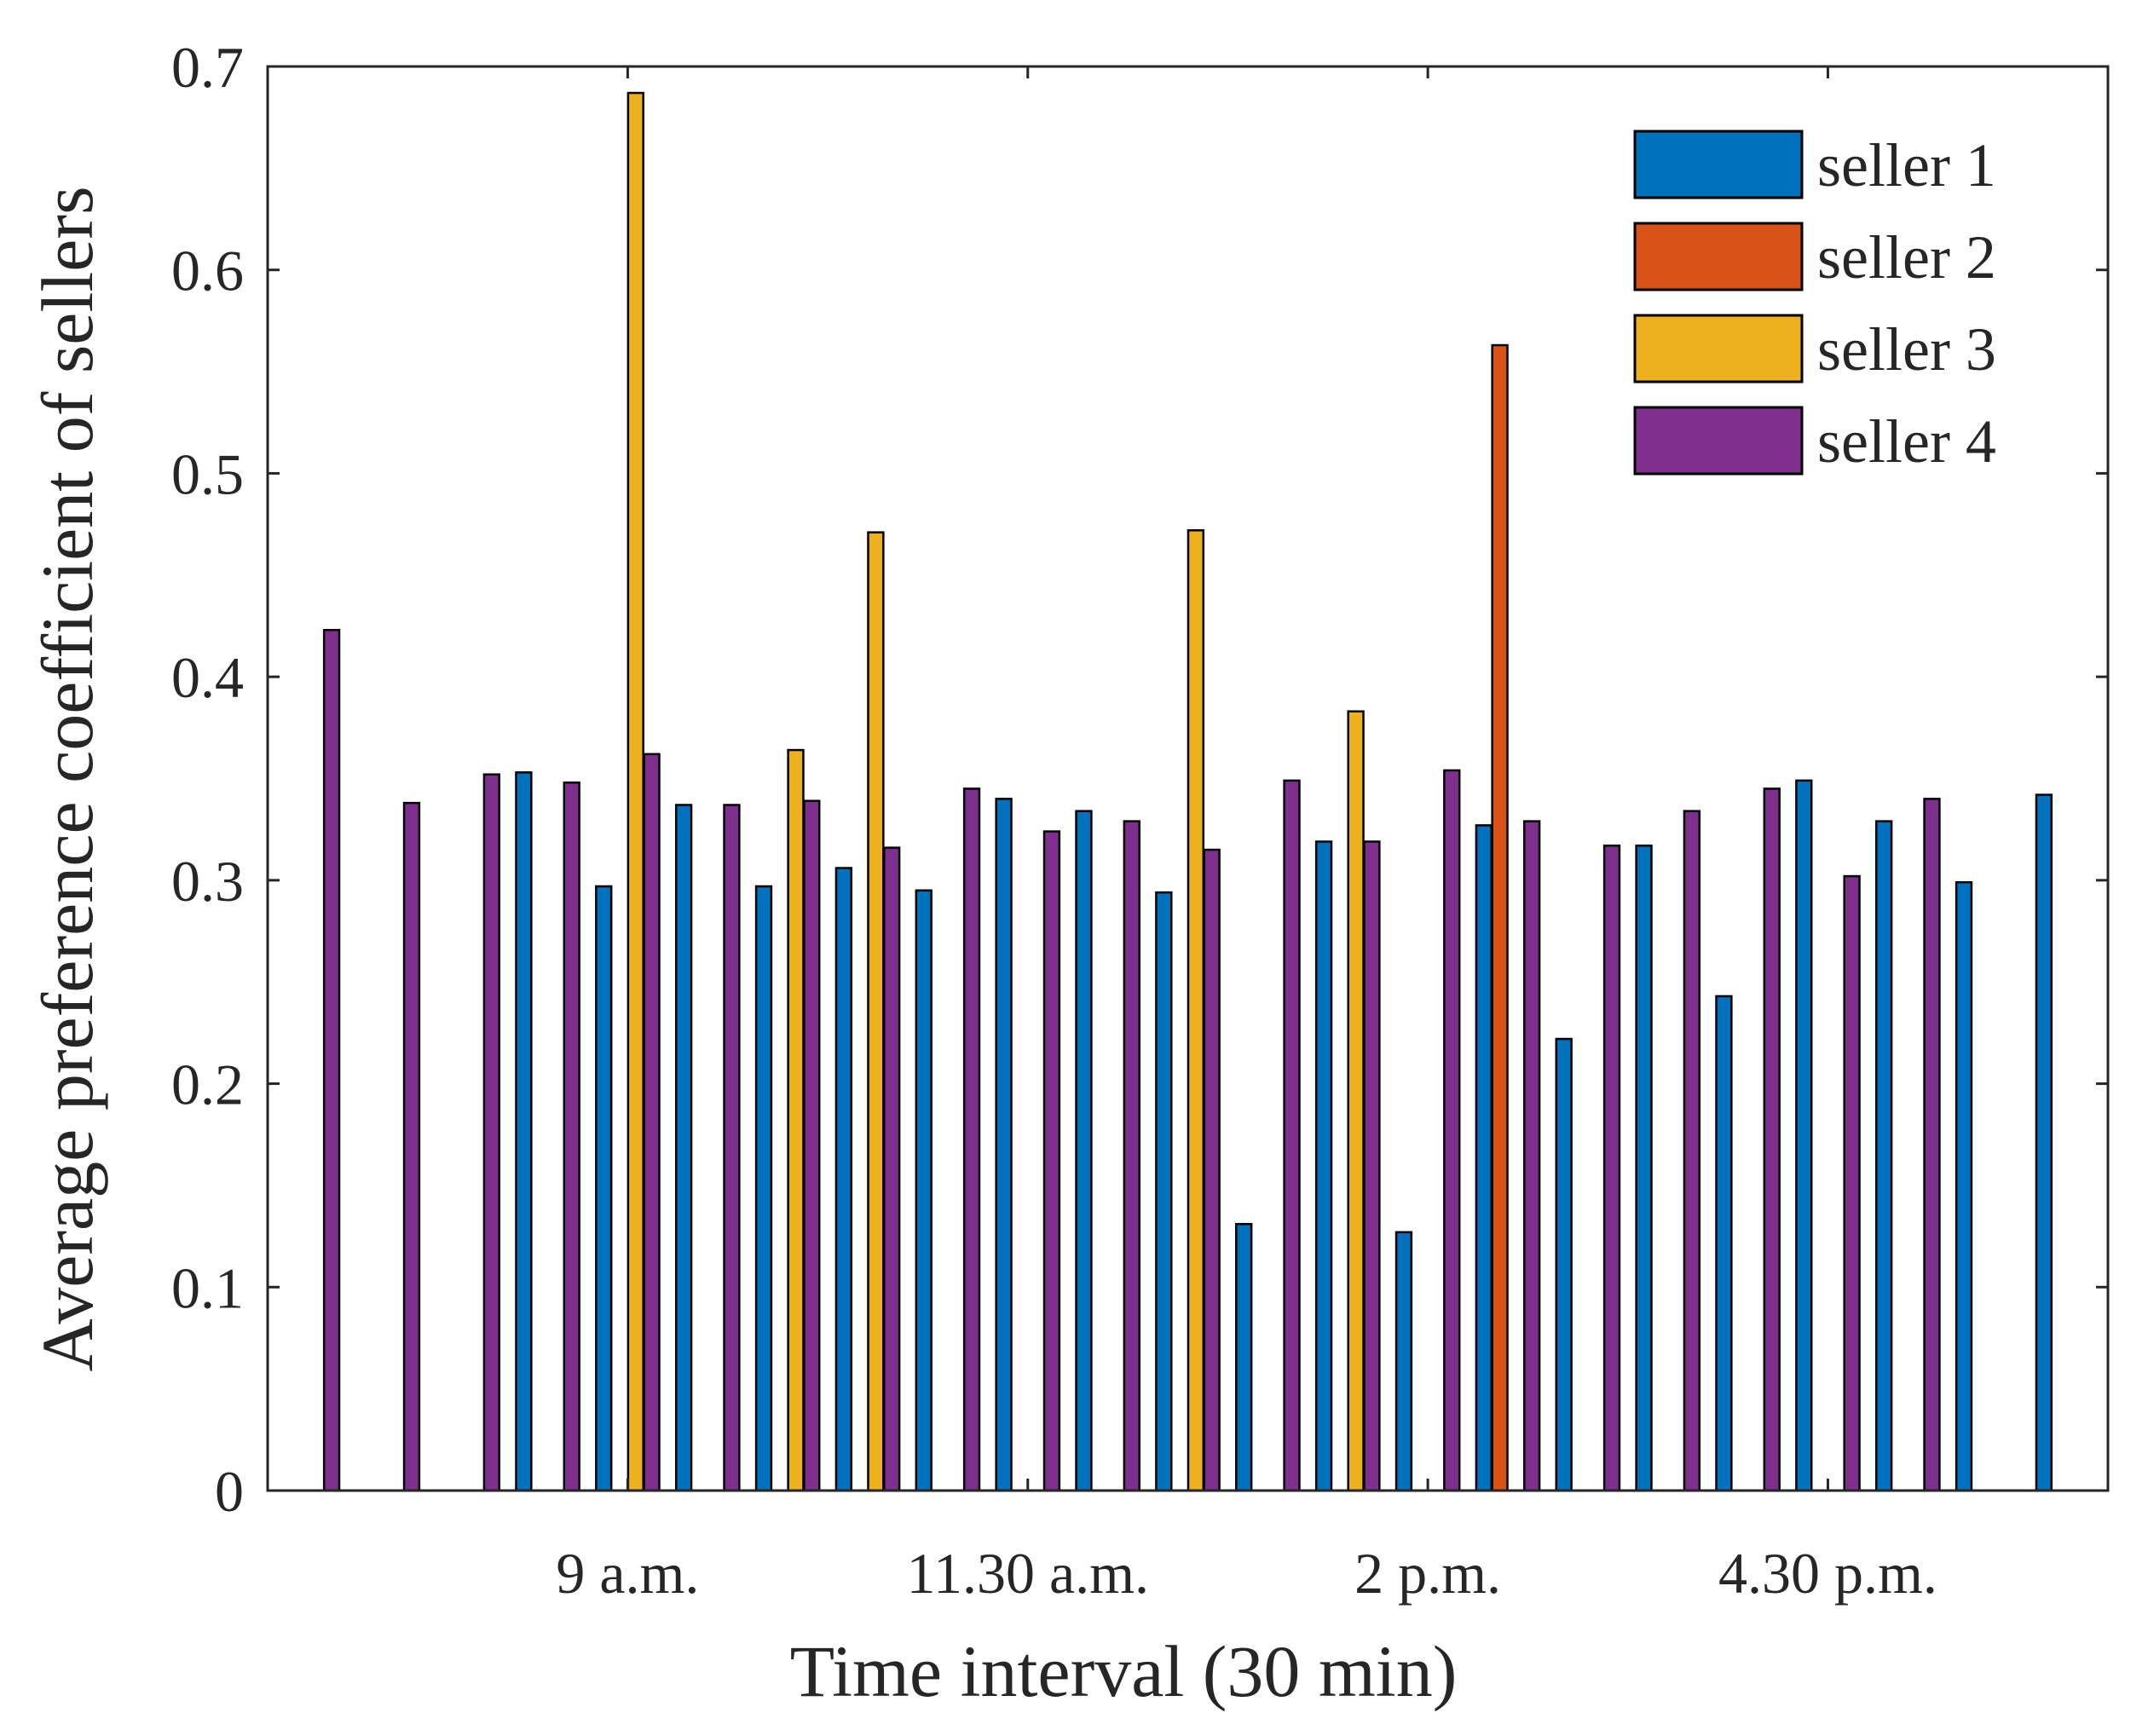 The image size is (2148, 1736). What do you see at coordinates (635, 791) in the screenshot?
I see `bar-seller3-x5` at bounding box center [635, 791].